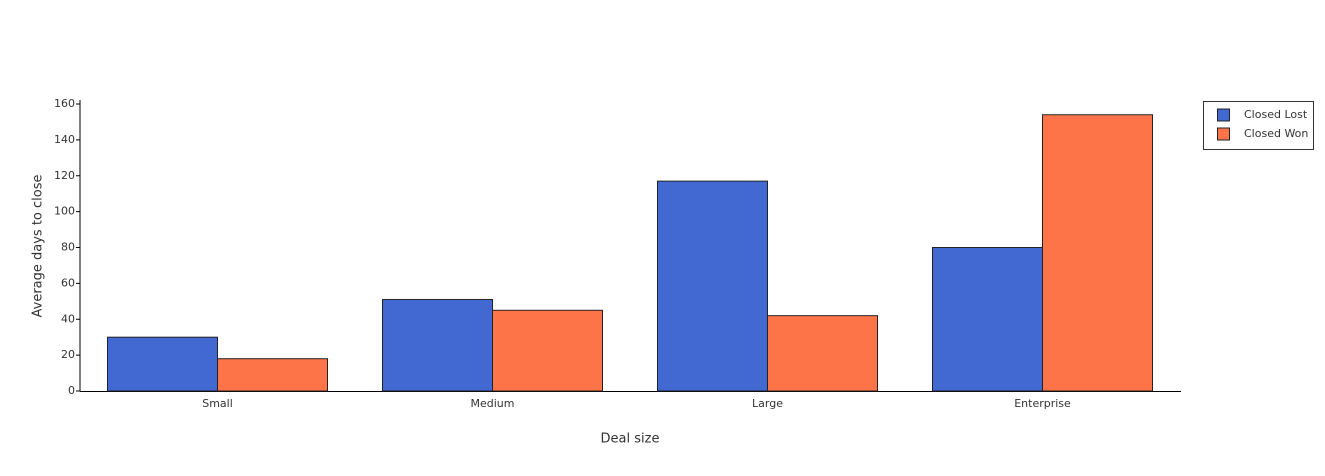 The image size is (1325, 476). I want to click on y-tick-label: 40, so click(68, 318).